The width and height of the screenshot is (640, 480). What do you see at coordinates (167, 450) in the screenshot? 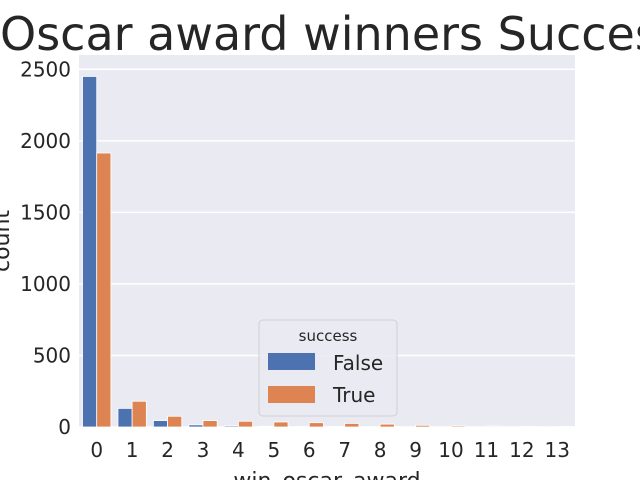
I see `x-tick-label: 2` at bounding box center [167, 450].